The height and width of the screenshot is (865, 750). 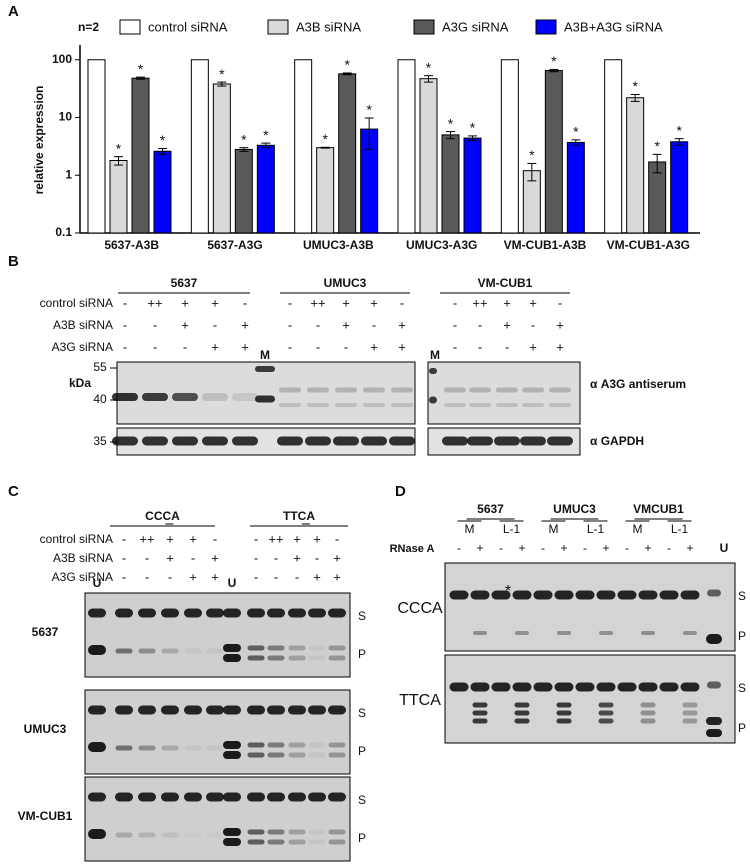 What do you see at coordinates (338, 245) in the screenshot?
I see `x-tick-label: UMUC3-A3B` at bounding box center [338, 245].